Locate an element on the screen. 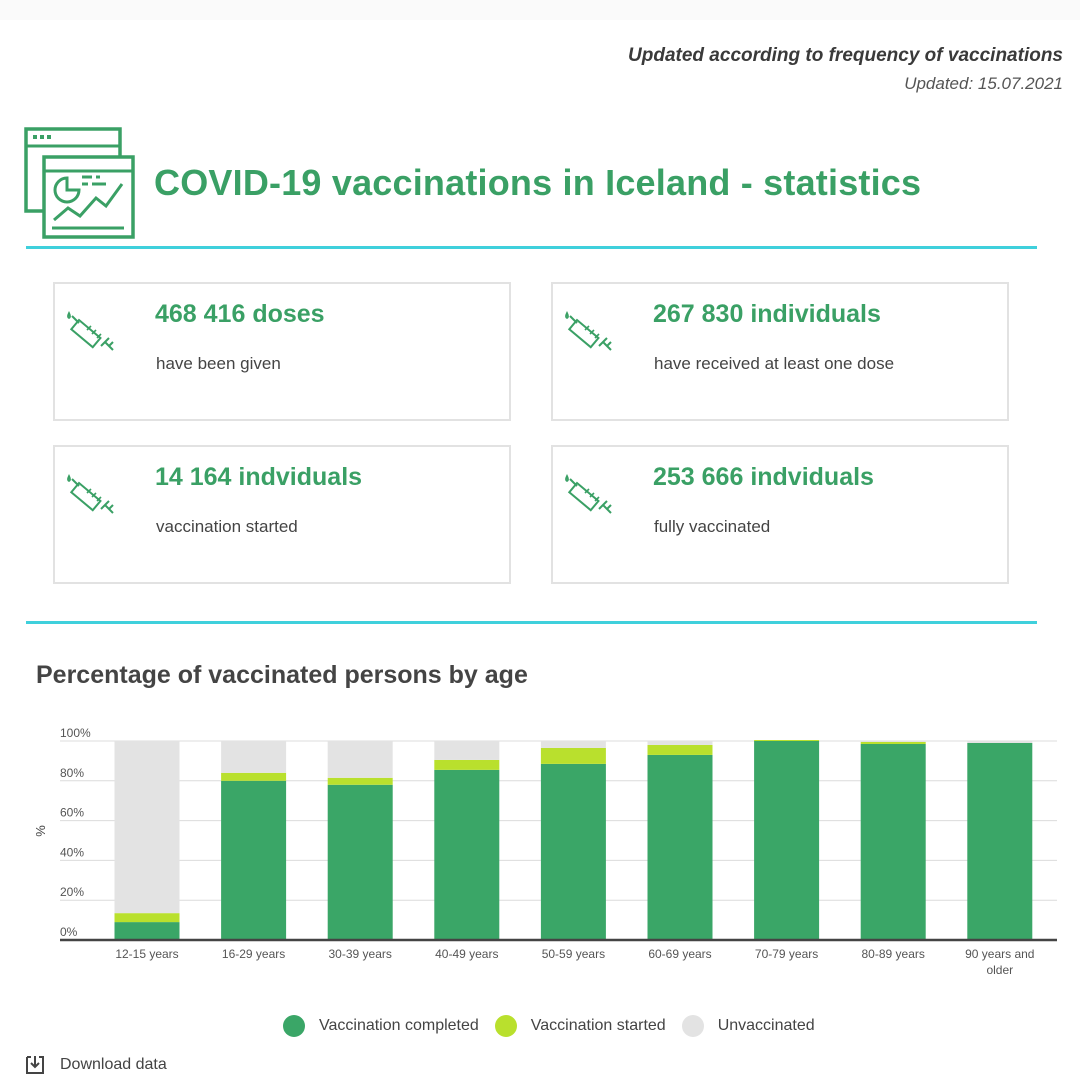  y-tick-label: 80% is located at coordinates (72, 773).